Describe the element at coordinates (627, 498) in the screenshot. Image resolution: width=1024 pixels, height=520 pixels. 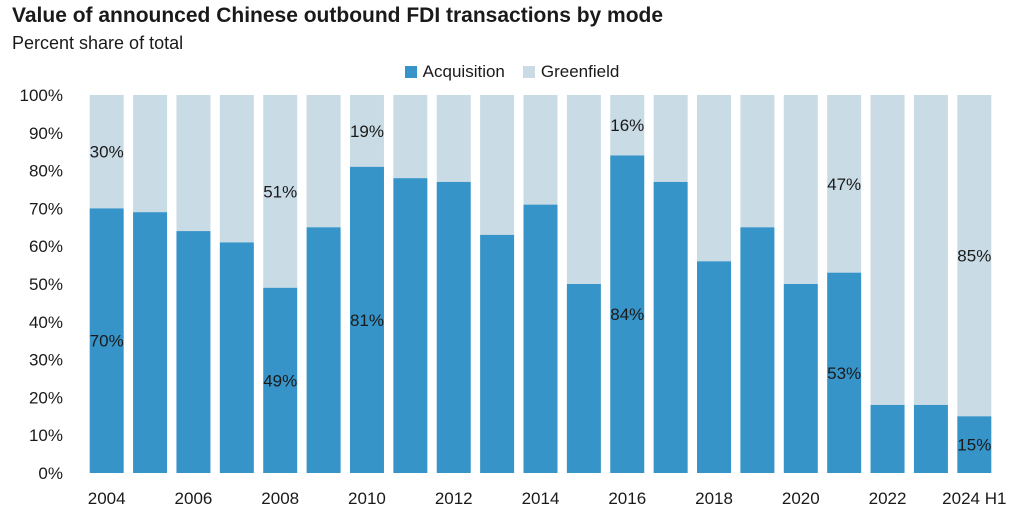
I see `x-tick-label: 2016` at that location.